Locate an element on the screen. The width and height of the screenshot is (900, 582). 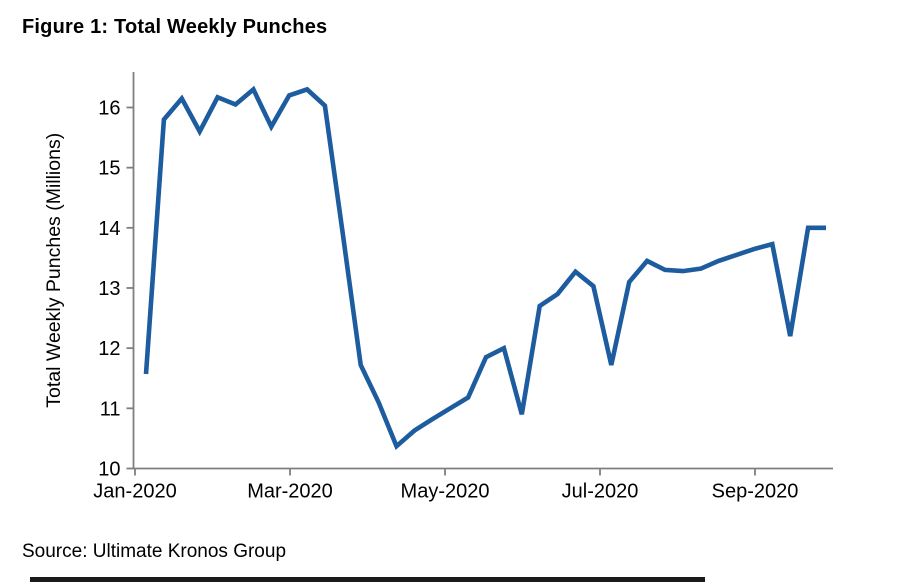
page-bottom-border is located at coordinates (367, 579).